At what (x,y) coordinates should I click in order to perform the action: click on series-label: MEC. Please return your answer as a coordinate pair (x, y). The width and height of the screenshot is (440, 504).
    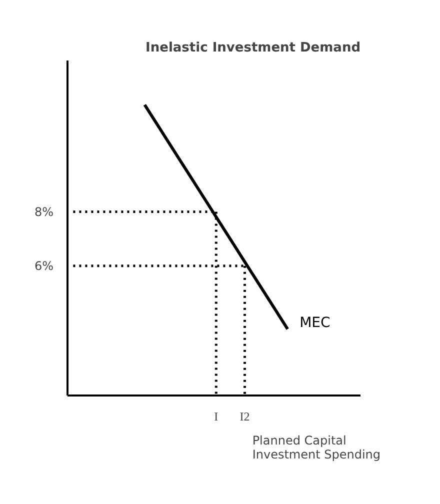
    Looking at the image, I should click on (315, 323).